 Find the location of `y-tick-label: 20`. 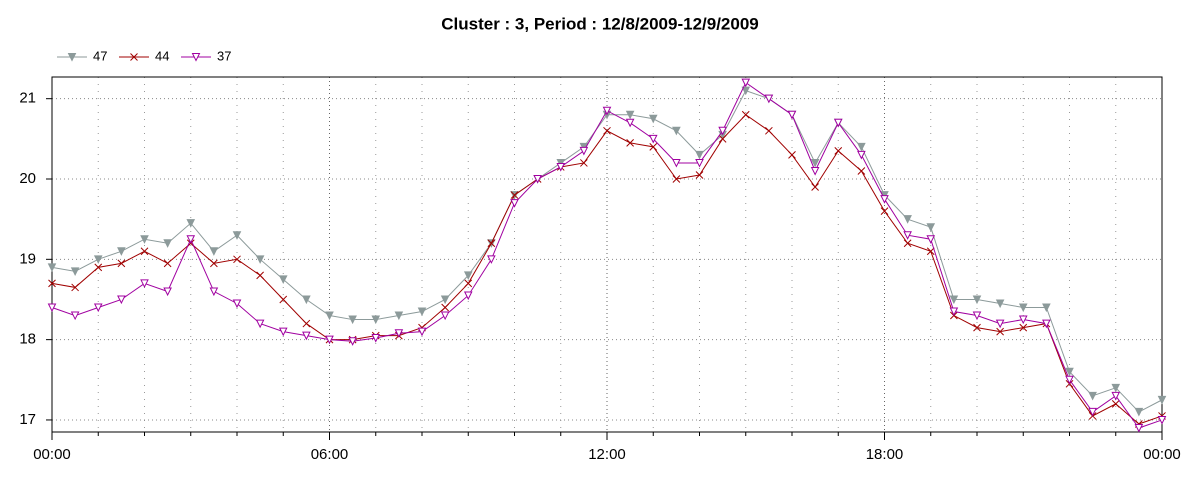

y-tick-label: 20 is located at coordinates (27, 178).